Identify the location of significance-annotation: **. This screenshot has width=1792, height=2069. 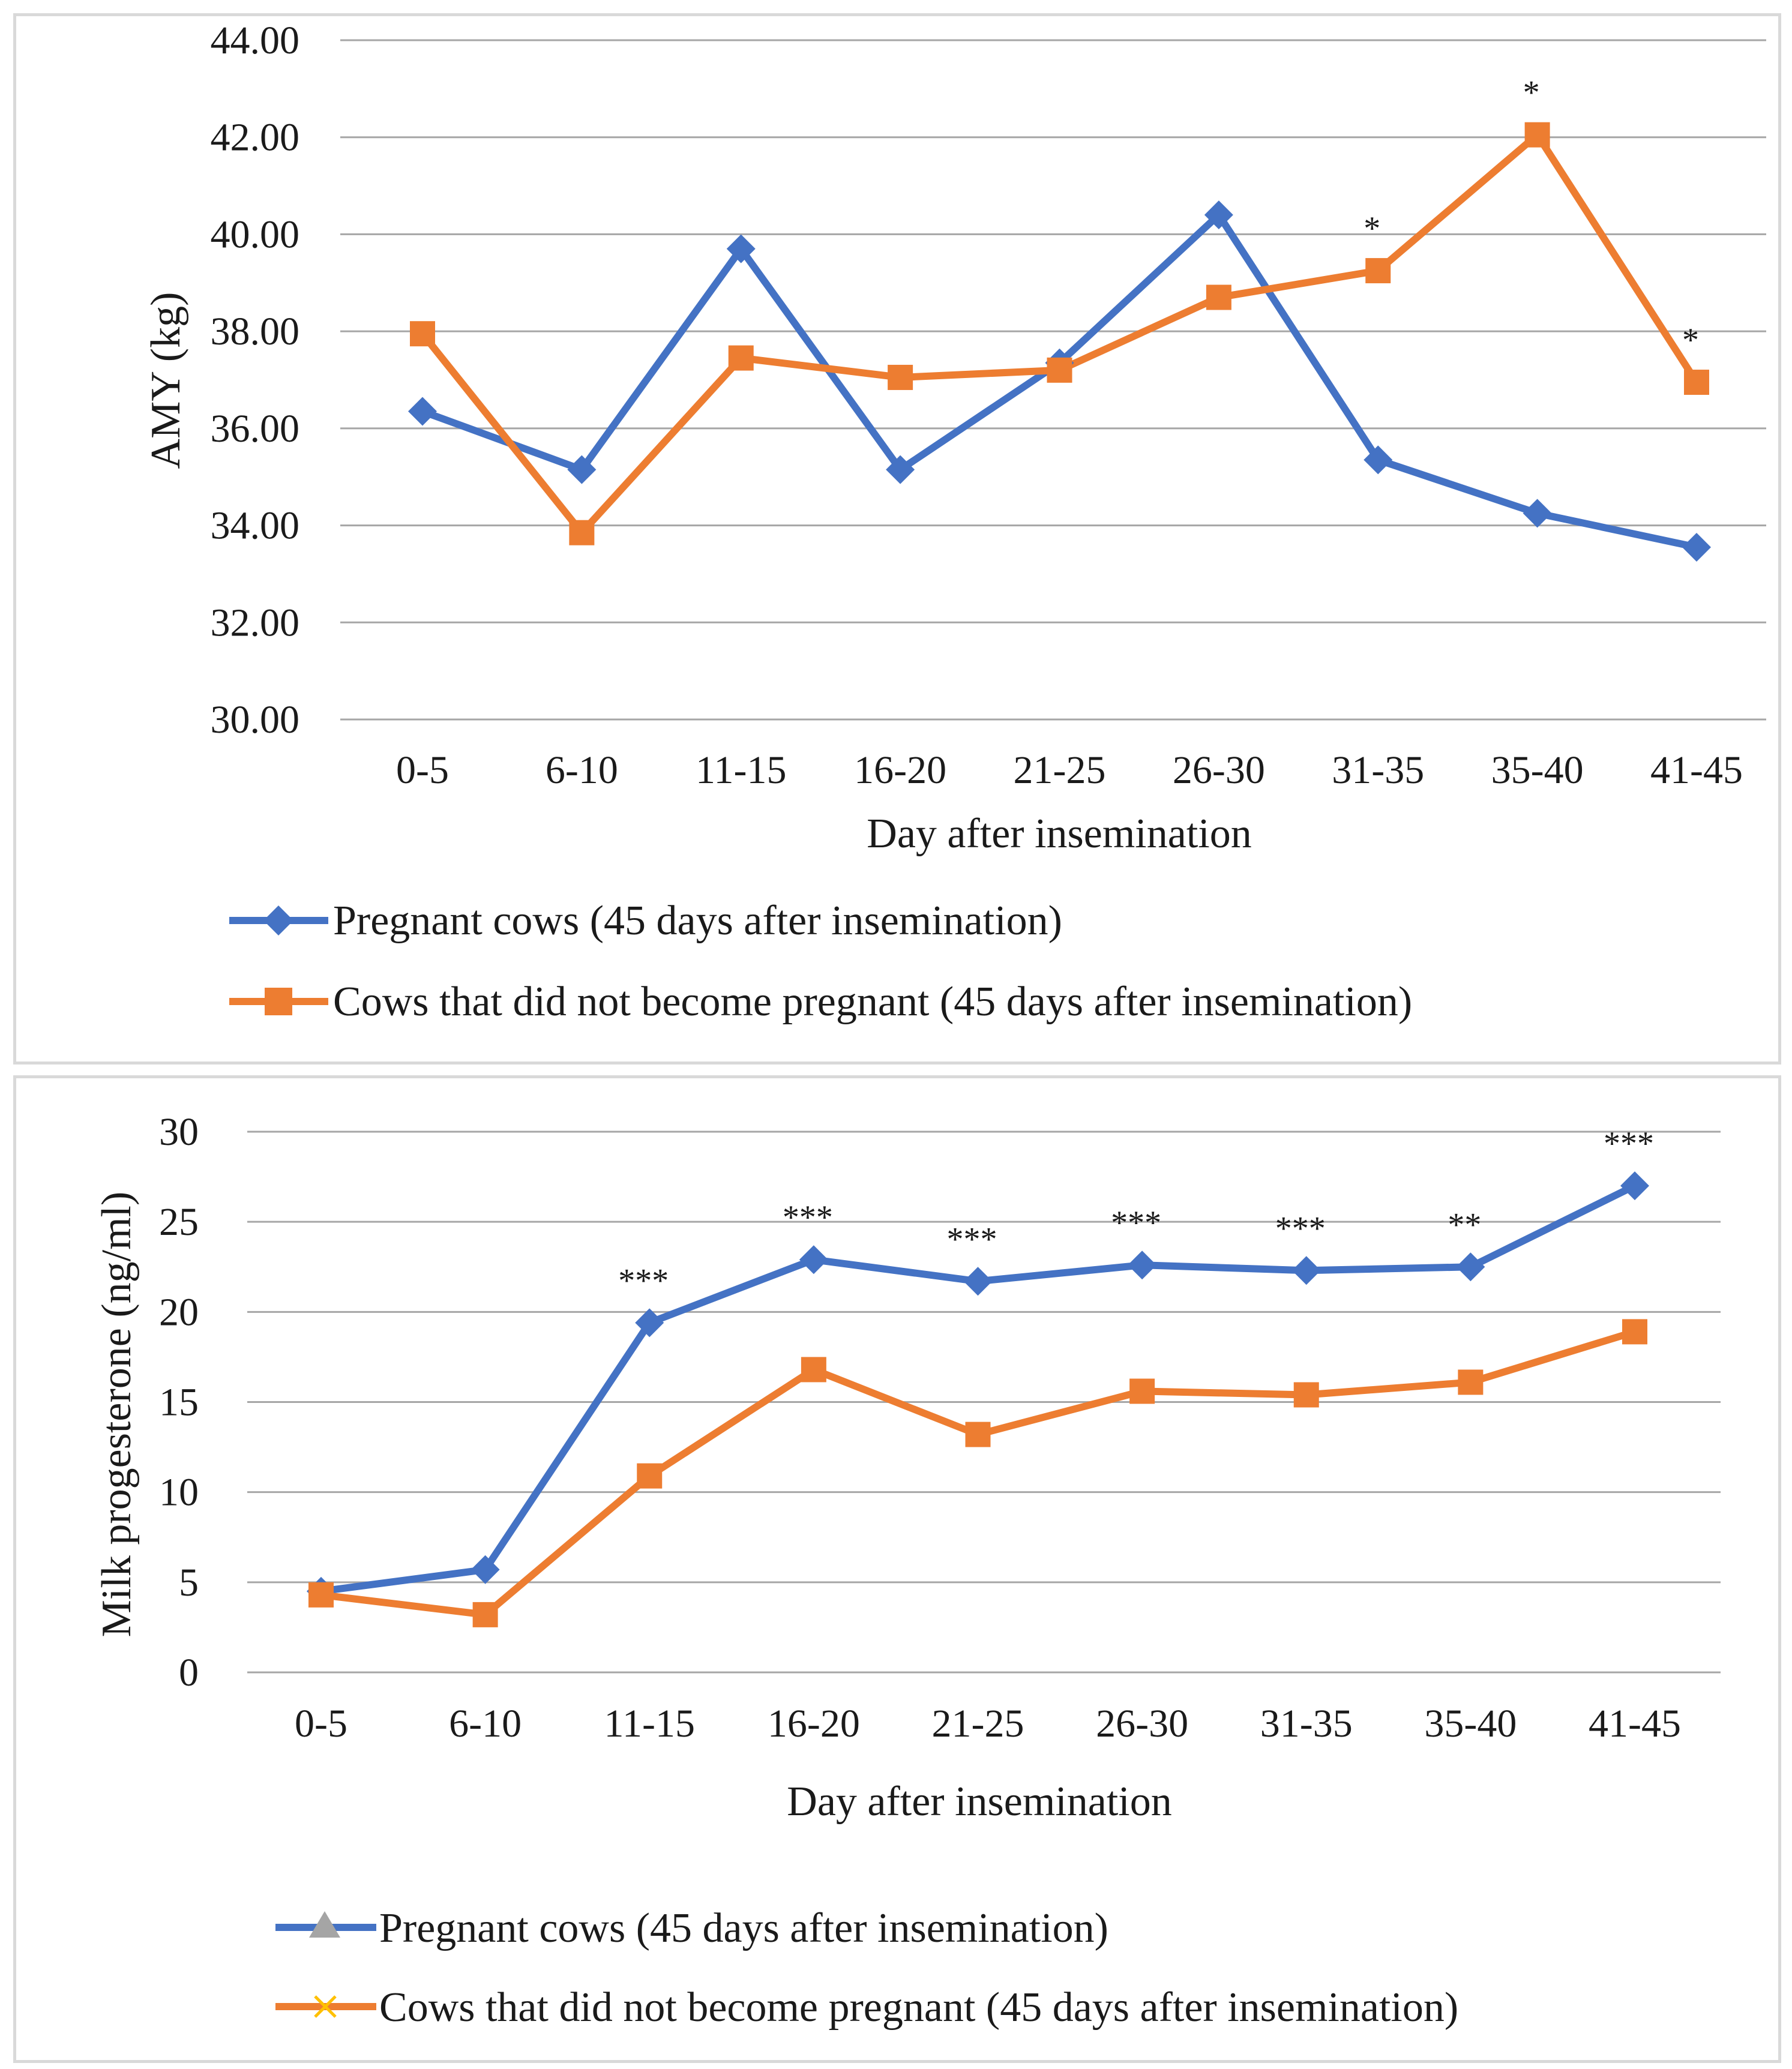
(1464, 1224).